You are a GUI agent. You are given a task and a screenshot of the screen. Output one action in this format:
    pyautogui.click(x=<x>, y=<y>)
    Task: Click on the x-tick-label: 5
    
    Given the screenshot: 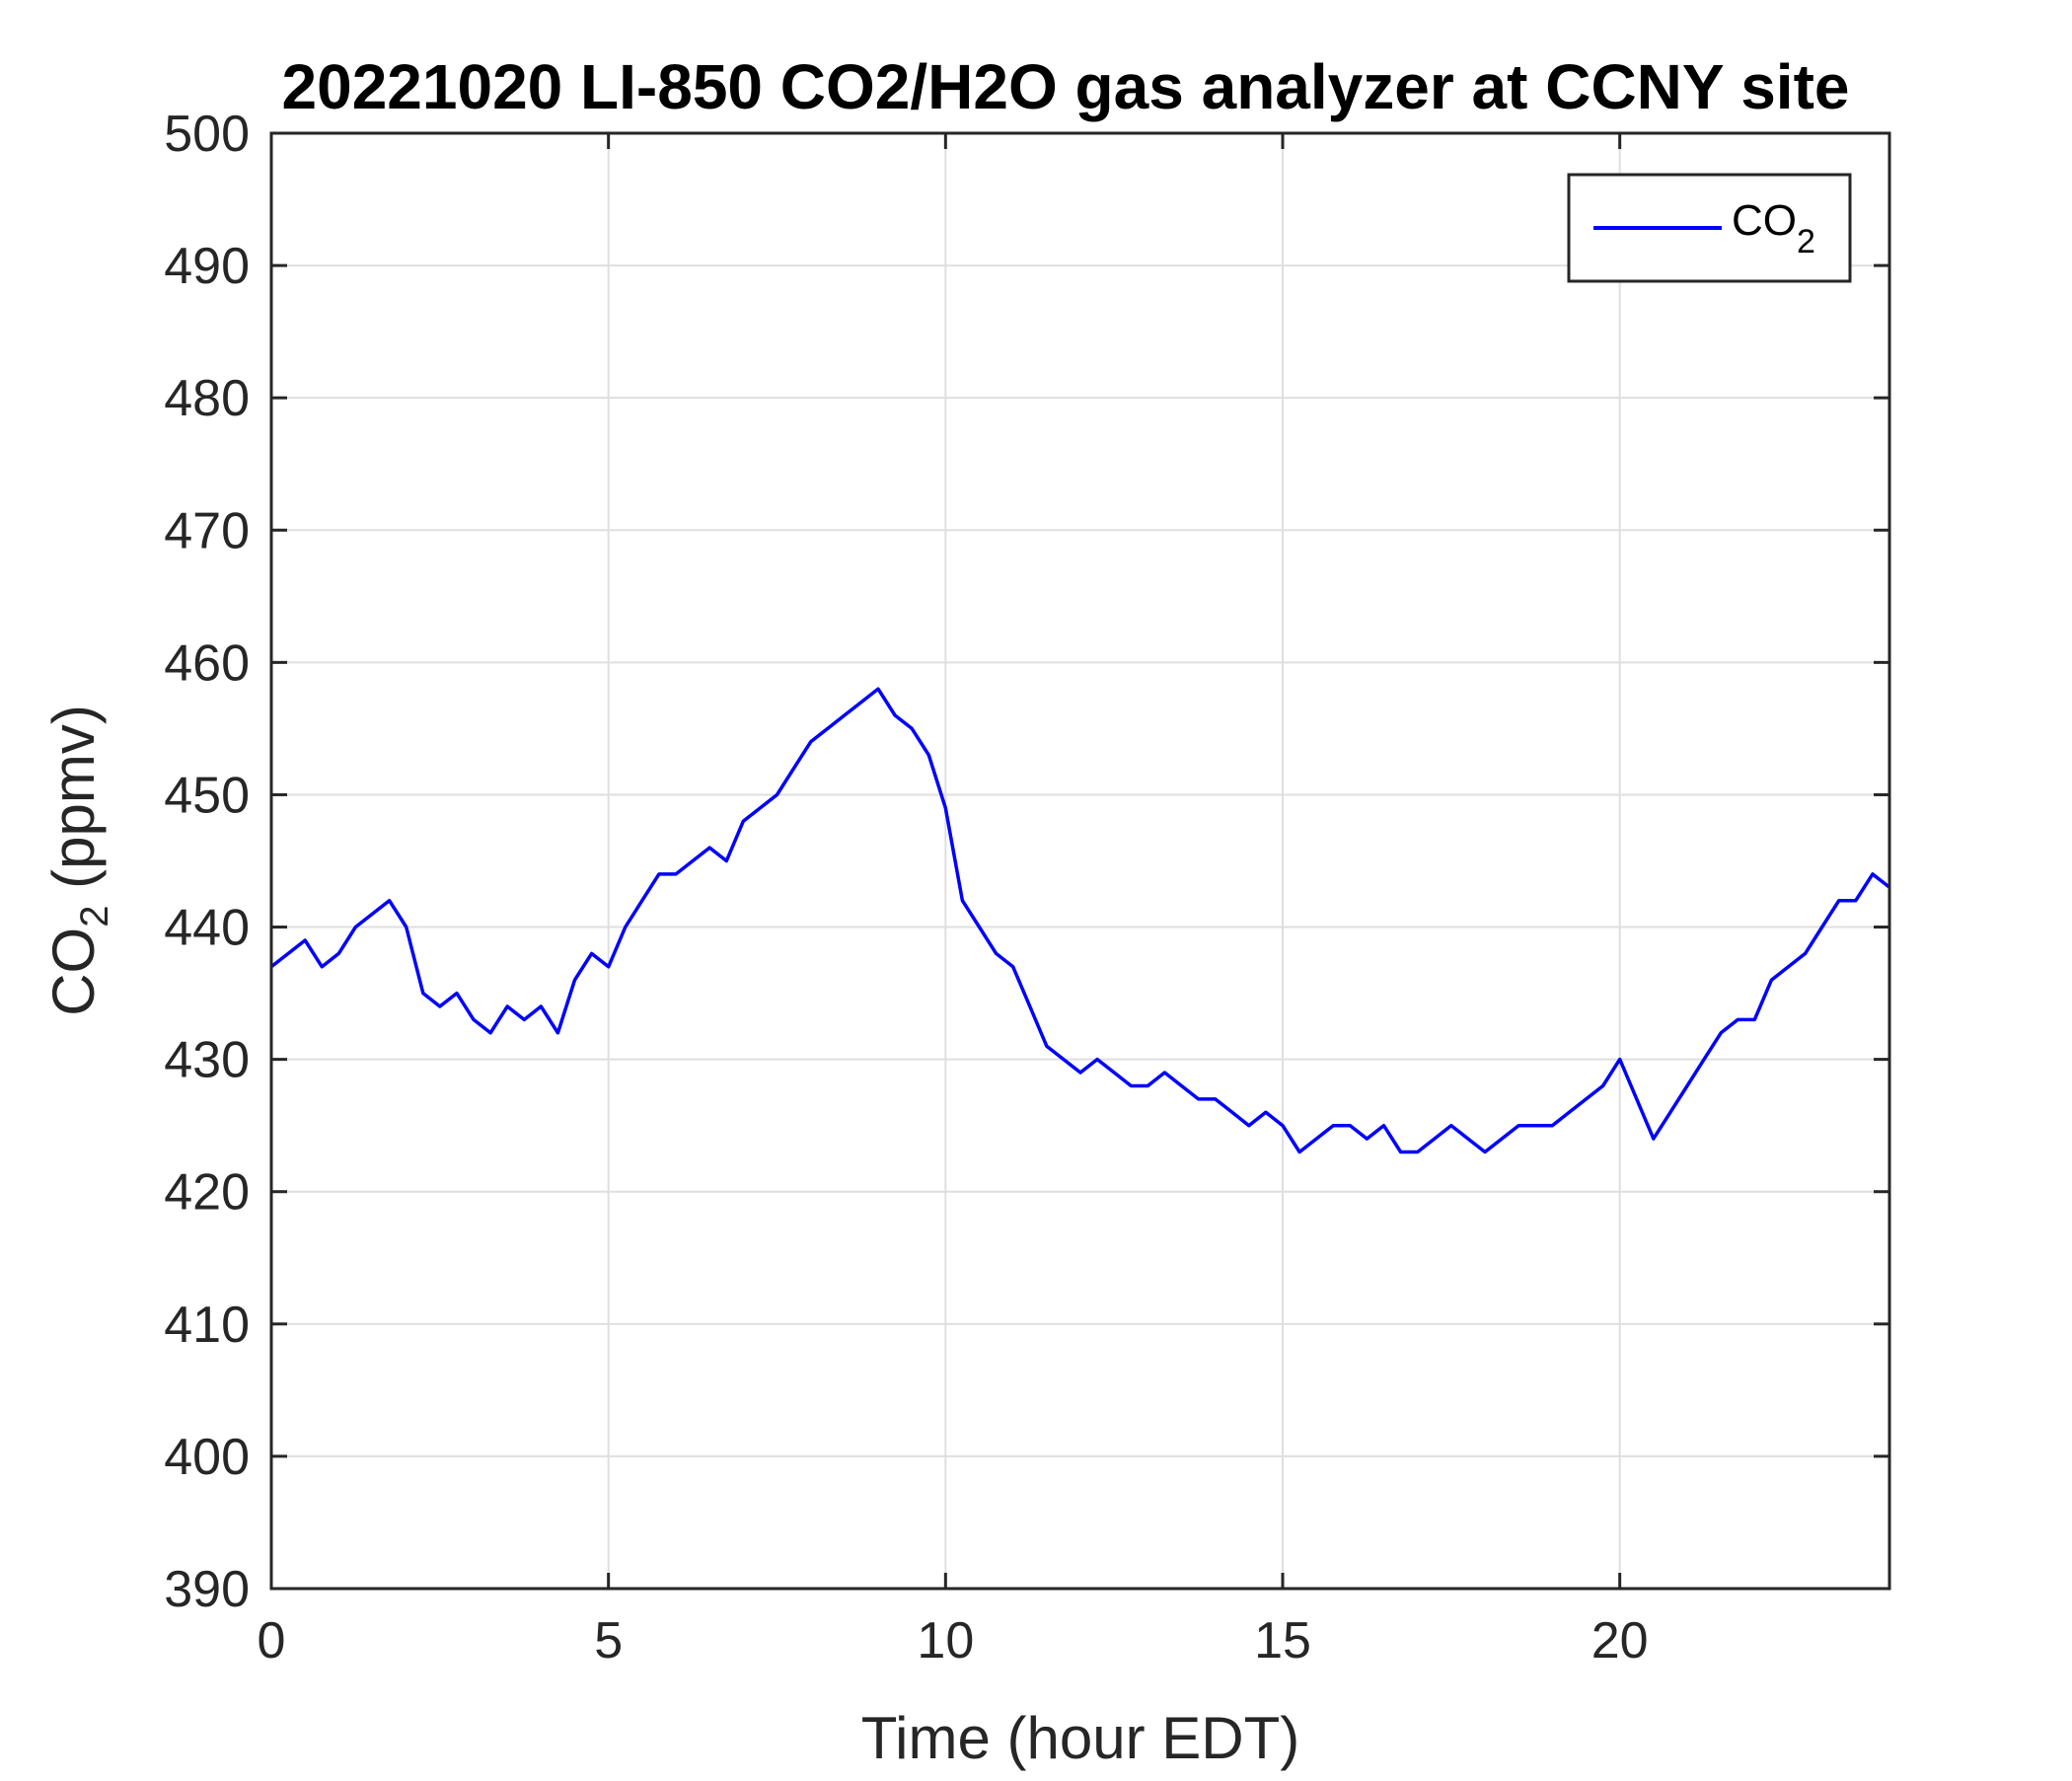 What is the action you would take?
    pyautogui.click(x=609, y=1641)
    